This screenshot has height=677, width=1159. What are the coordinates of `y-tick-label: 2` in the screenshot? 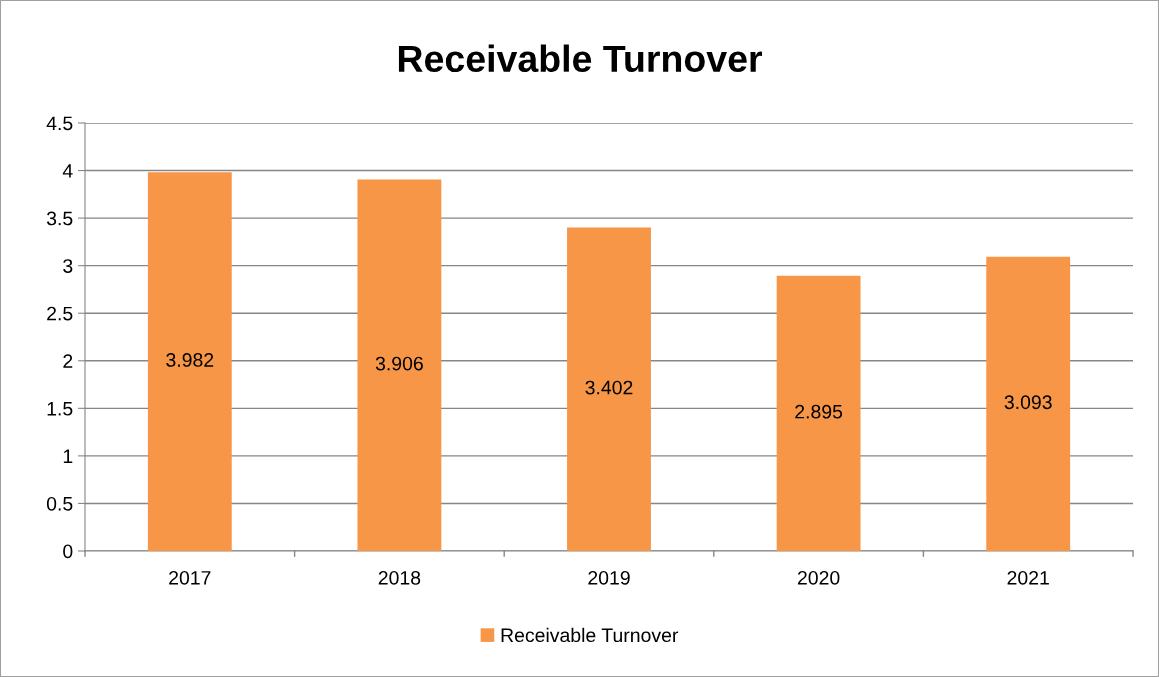 It's located at (68, 361).